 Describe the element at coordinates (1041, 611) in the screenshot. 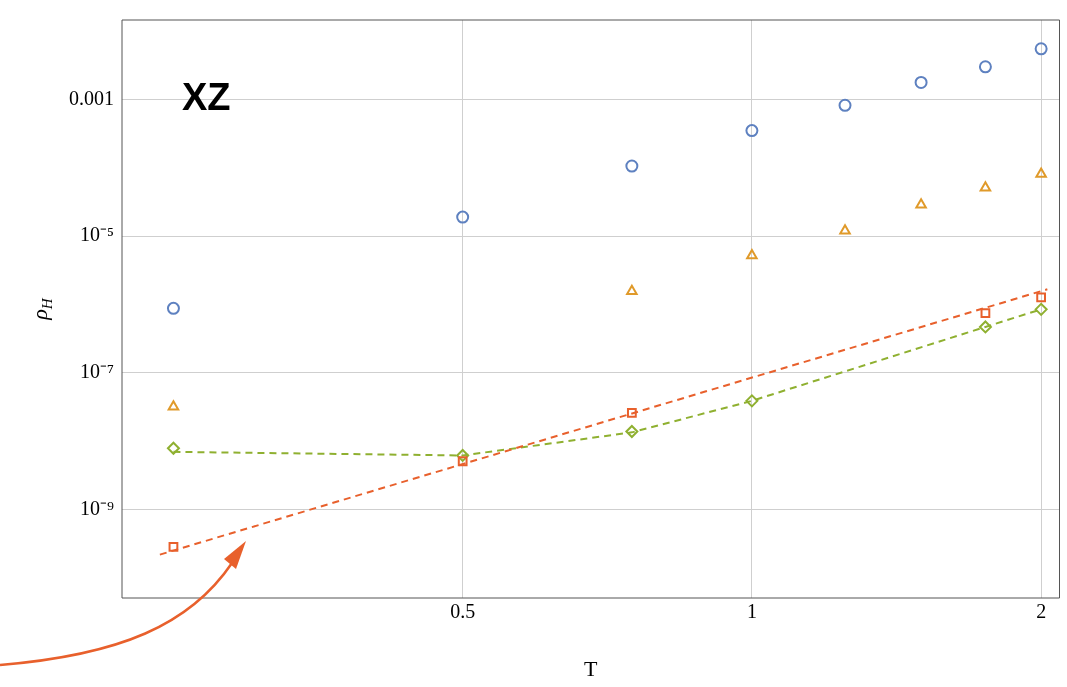

I see `x-tick-label: 2` at that location.